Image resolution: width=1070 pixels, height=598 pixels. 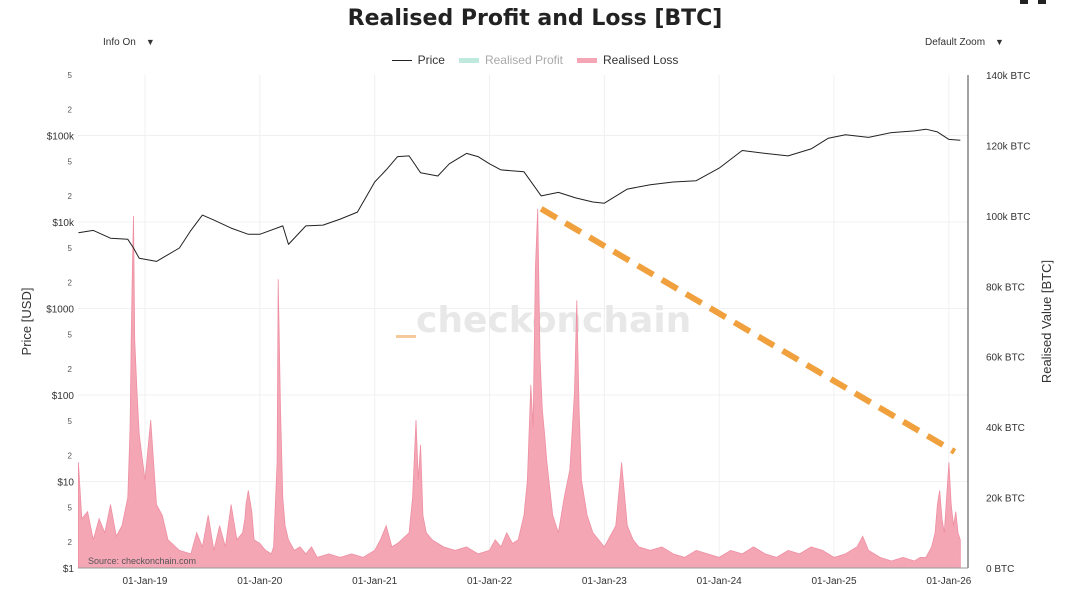 What do you see at coordinates (1046, 321) in the screenshot?
I see `y-right-axis-title: Realised Value [BTC]` at bounding box center [1046, 321].